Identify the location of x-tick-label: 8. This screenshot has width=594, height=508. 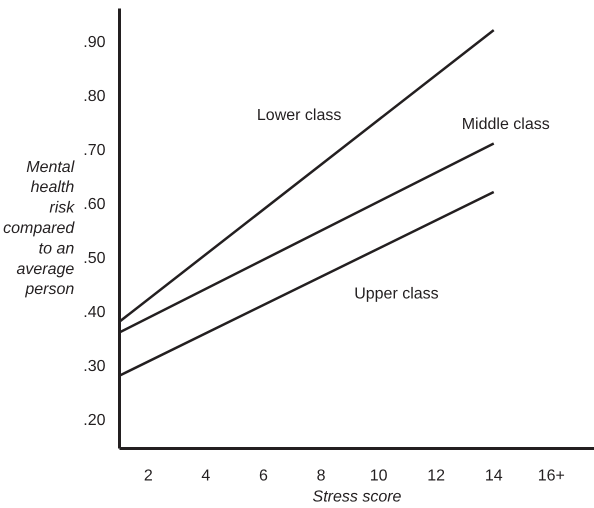
(321, 476).